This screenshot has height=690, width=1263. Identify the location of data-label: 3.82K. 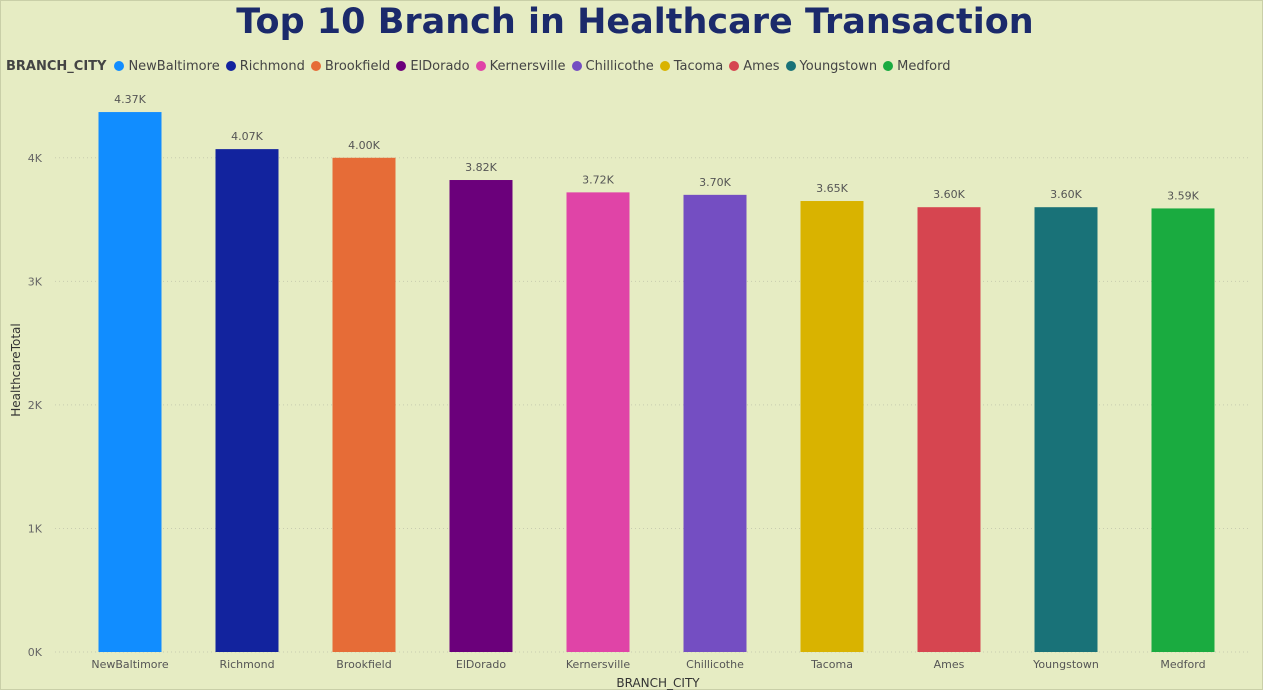
(481, 167).